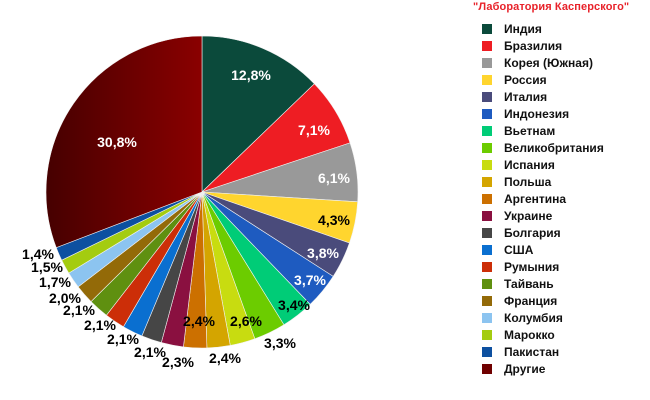  I want to click on legend-item: Пакистан, so click(542, 351).